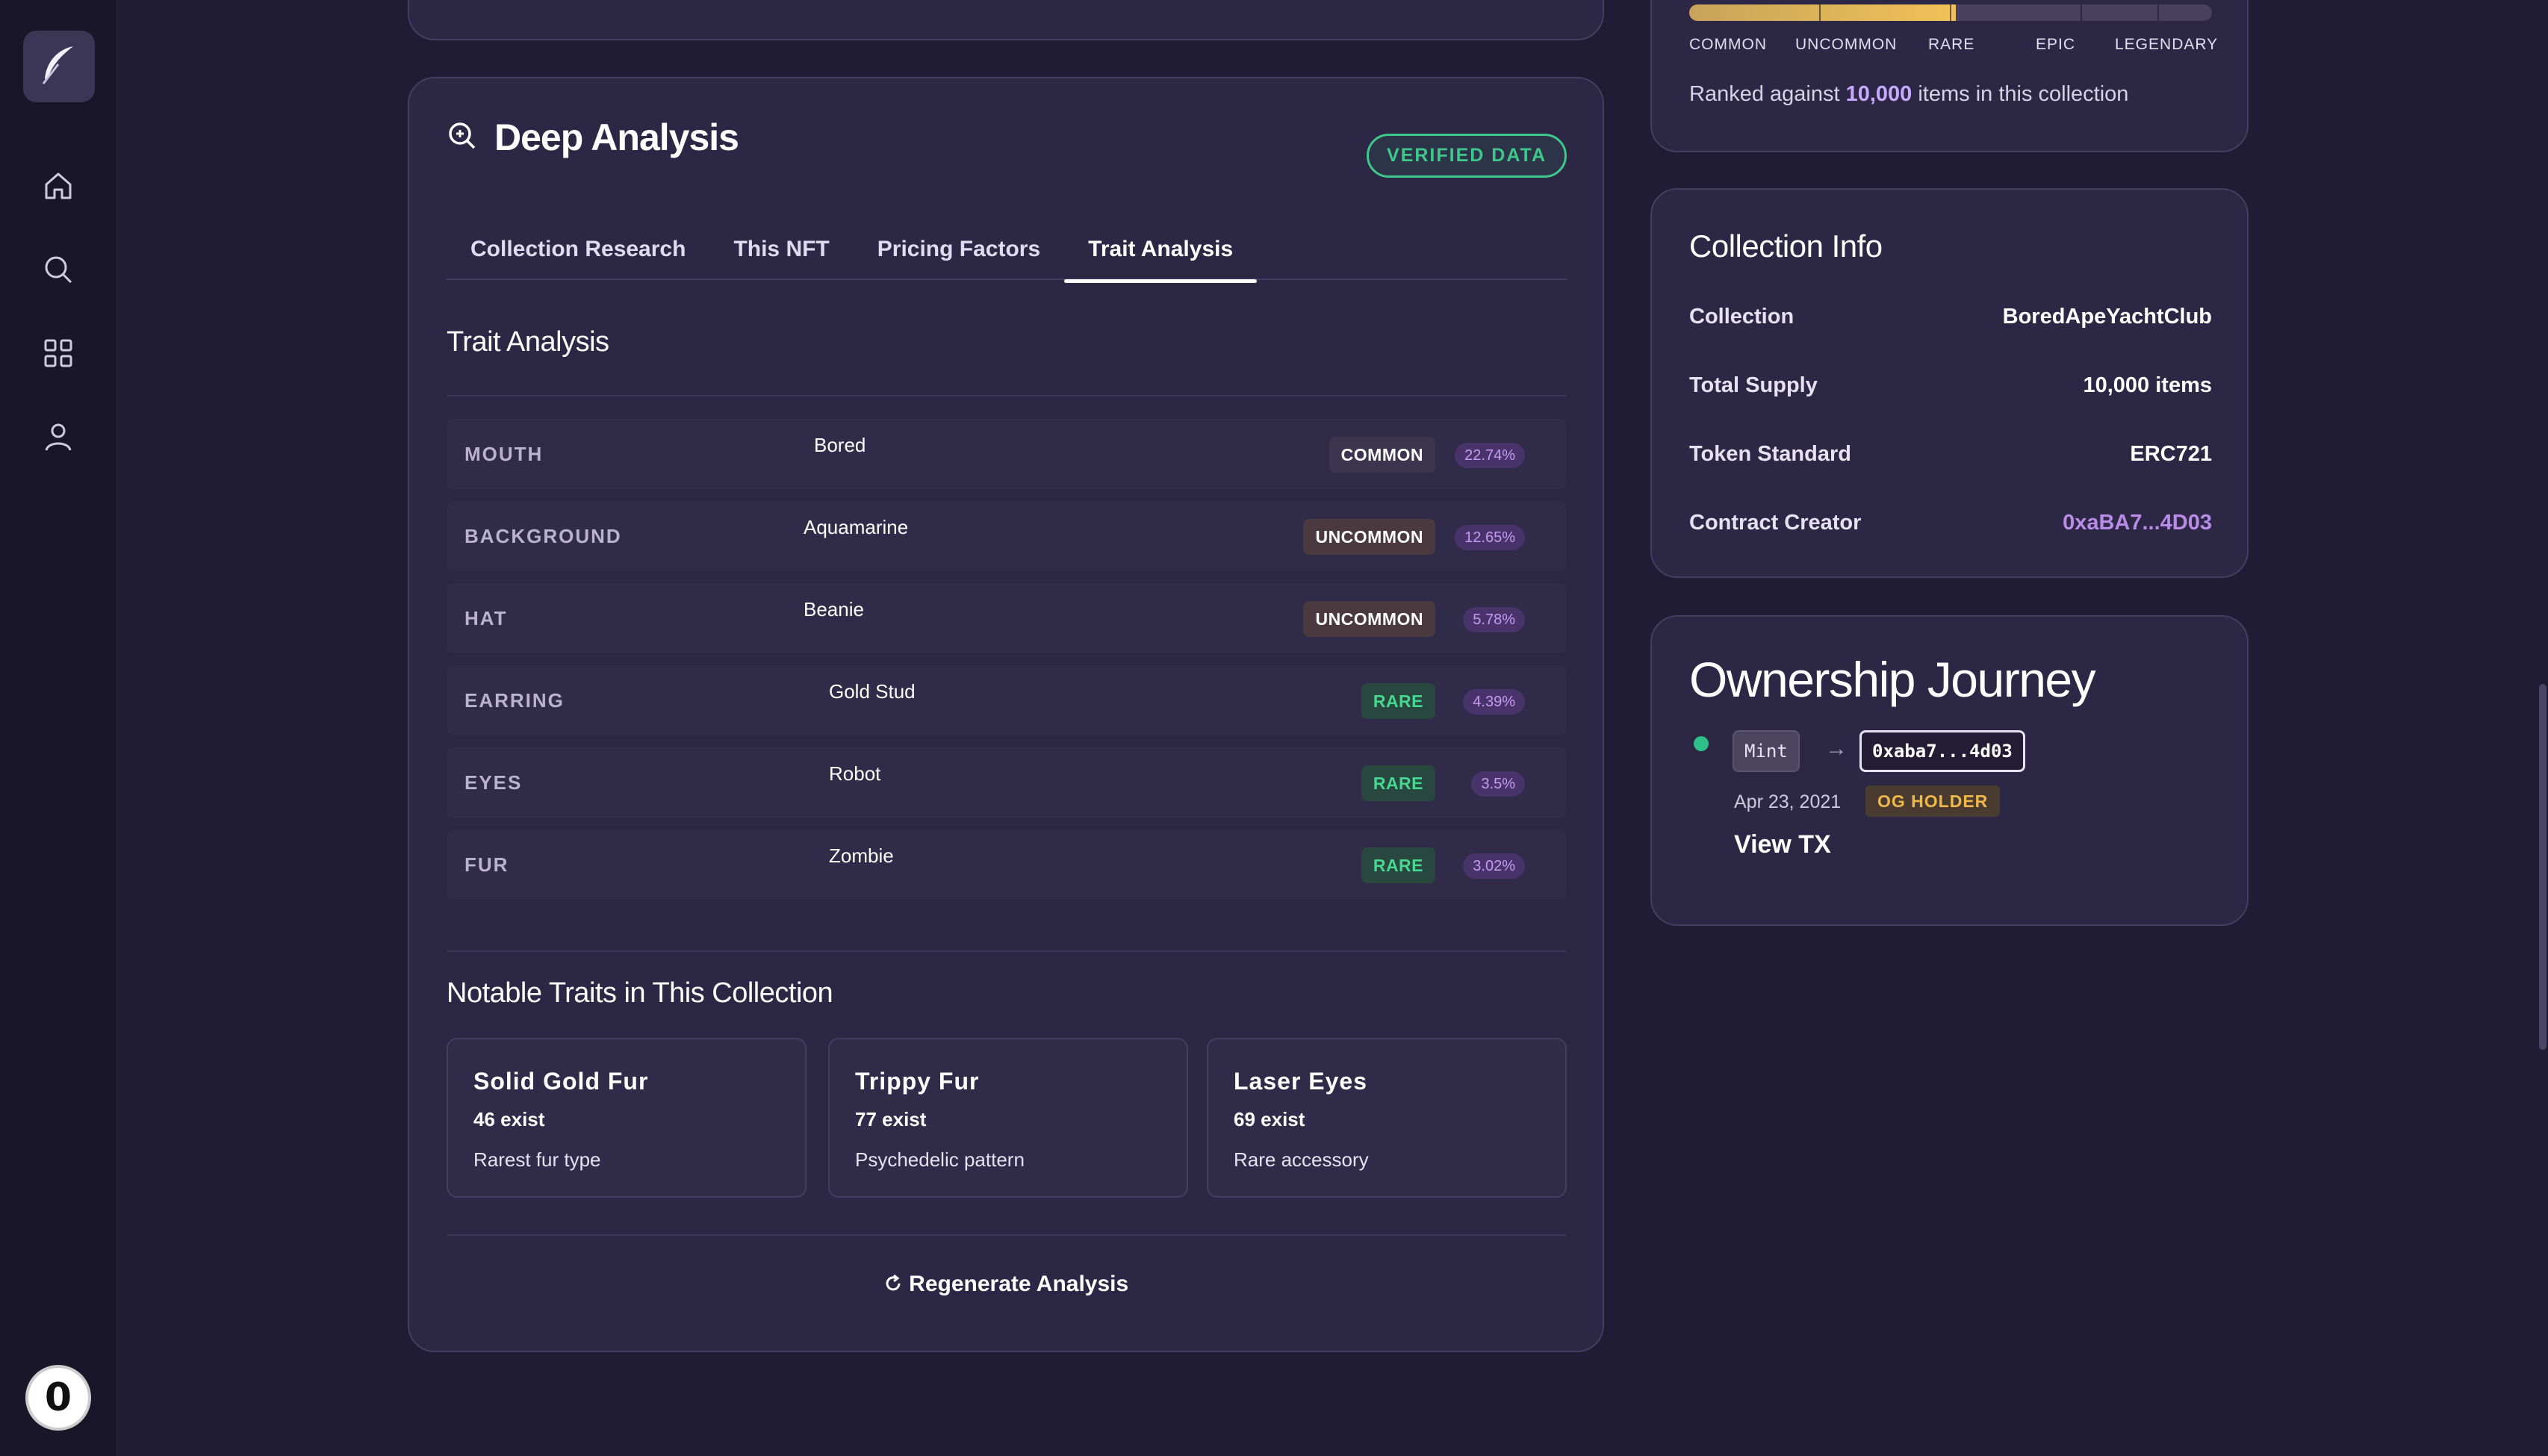 The width and height of the screenshot is (2548, 1456). I want to click on app-logo, so click(59, 66).